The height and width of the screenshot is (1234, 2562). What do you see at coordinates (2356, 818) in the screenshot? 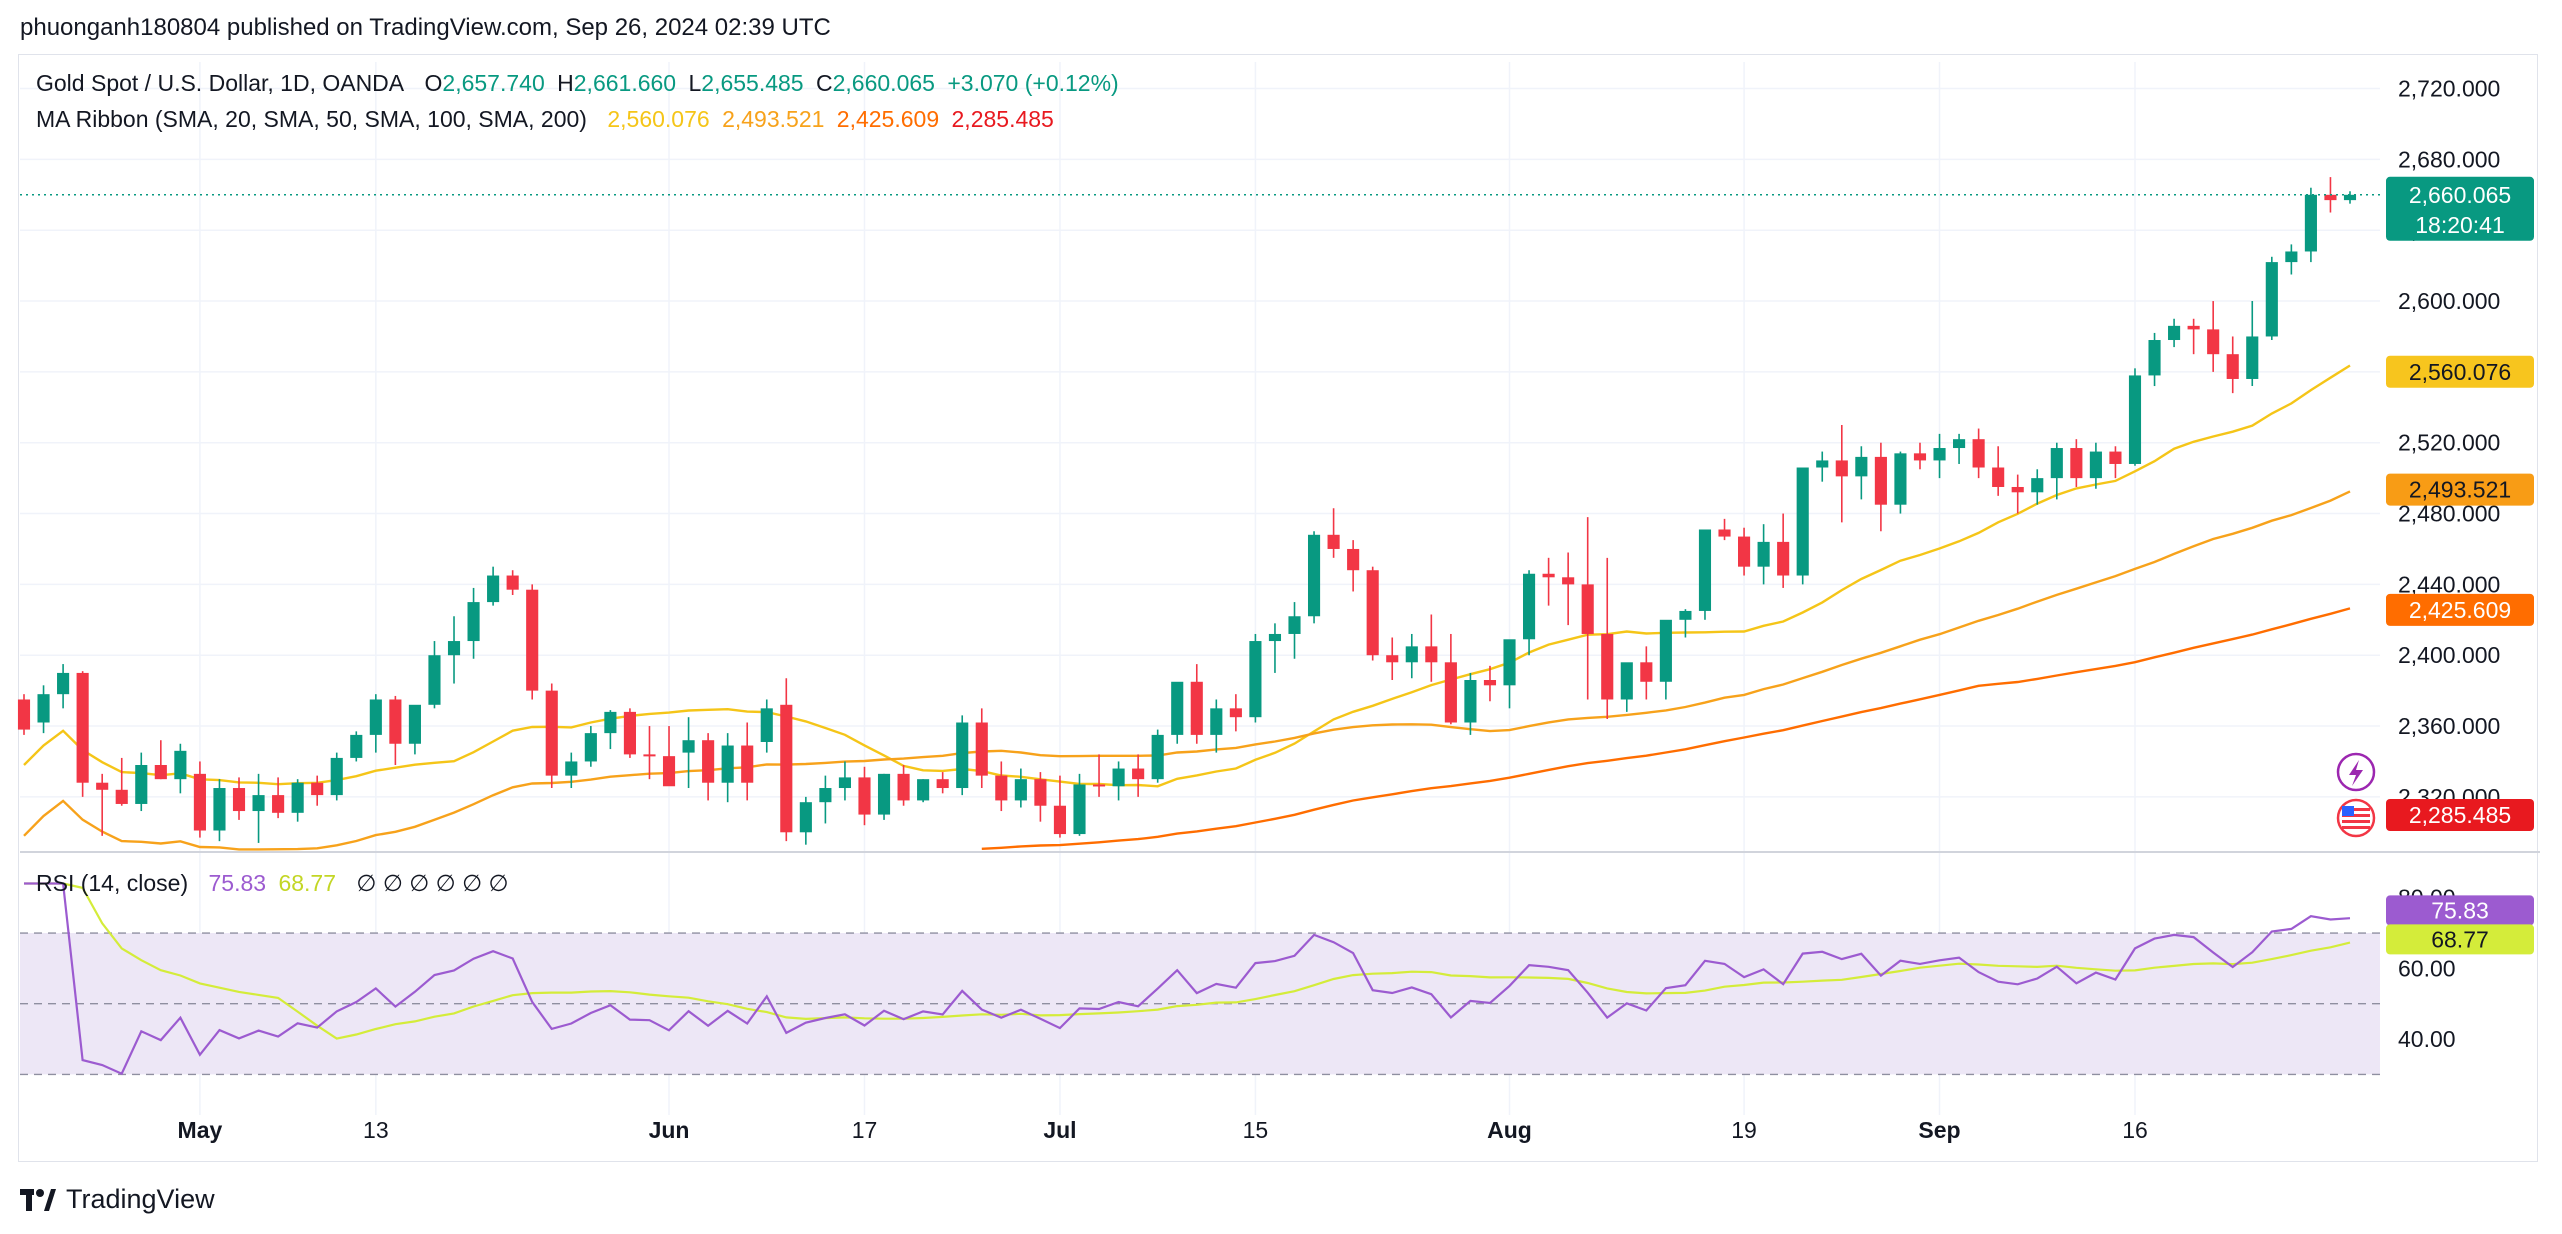
I see `us-flag-event-icon` at bounding box center [2356, 818].